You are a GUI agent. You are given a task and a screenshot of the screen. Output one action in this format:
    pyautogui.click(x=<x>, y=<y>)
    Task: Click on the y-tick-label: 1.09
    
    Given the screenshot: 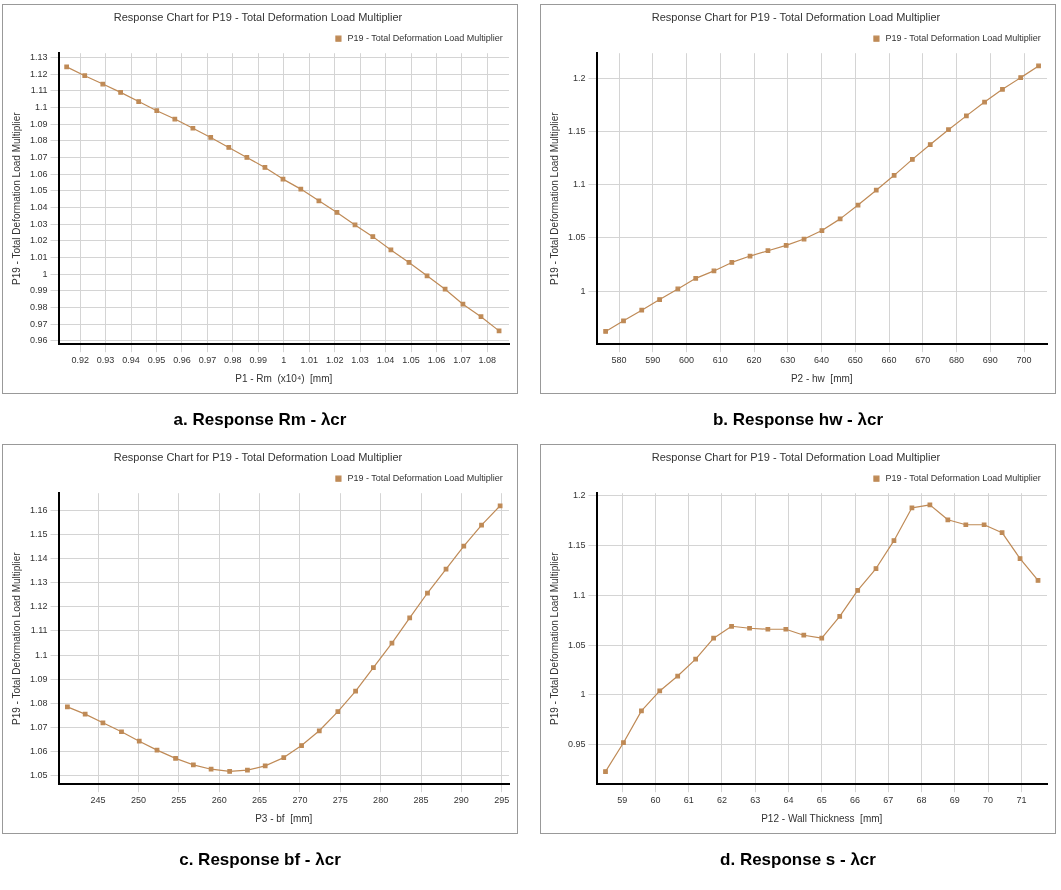 What is the action you would take?
    pyautogui.click(x=38, y=678)
    